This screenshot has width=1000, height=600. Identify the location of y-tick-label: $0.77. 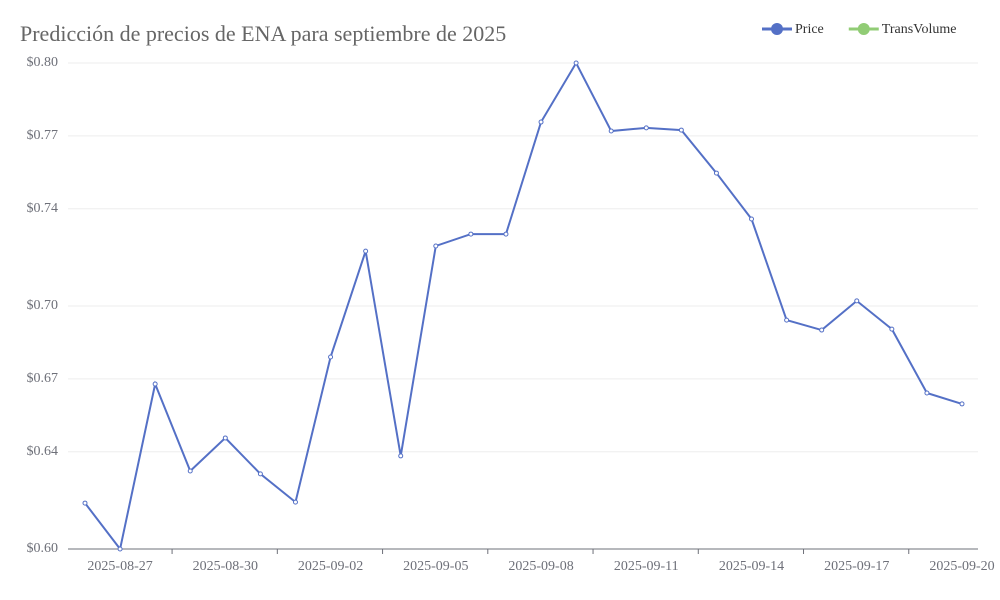
(43, 135).